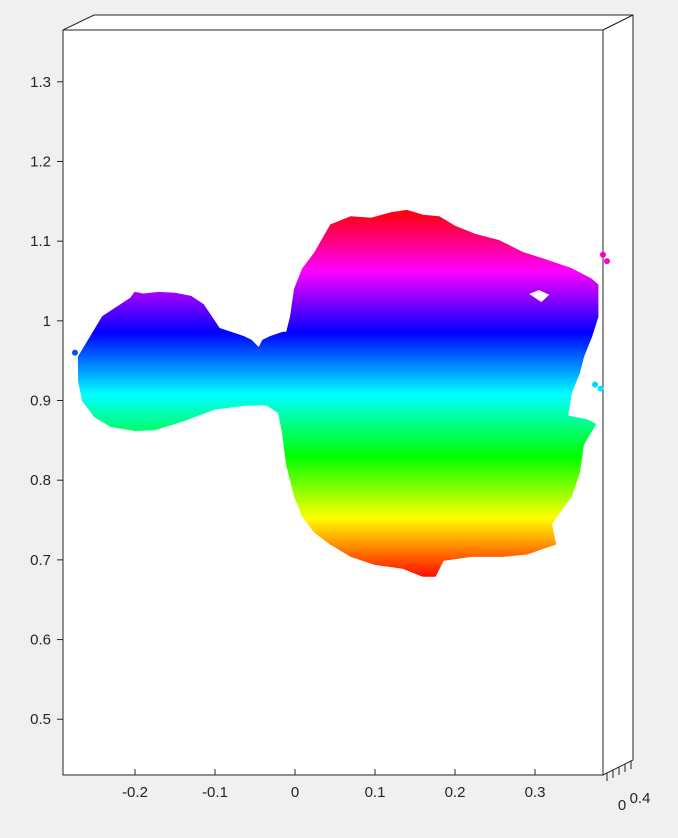  What do you see at coordinates (622, 805) in the screenshot?
I see `z-tick-label: 0` at bounding box center [622, 805].